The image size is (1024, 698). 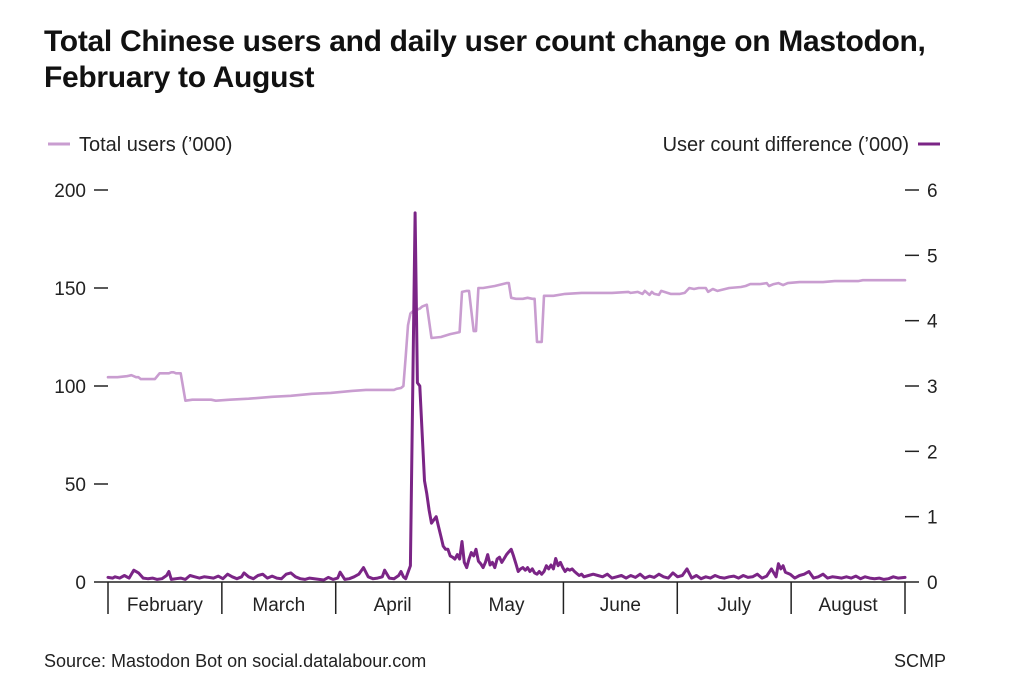 What do you see at coordinates (70, 387) in the screenshot?
I see `y-left-tick-label: 100` at bounding box center [70, 387].